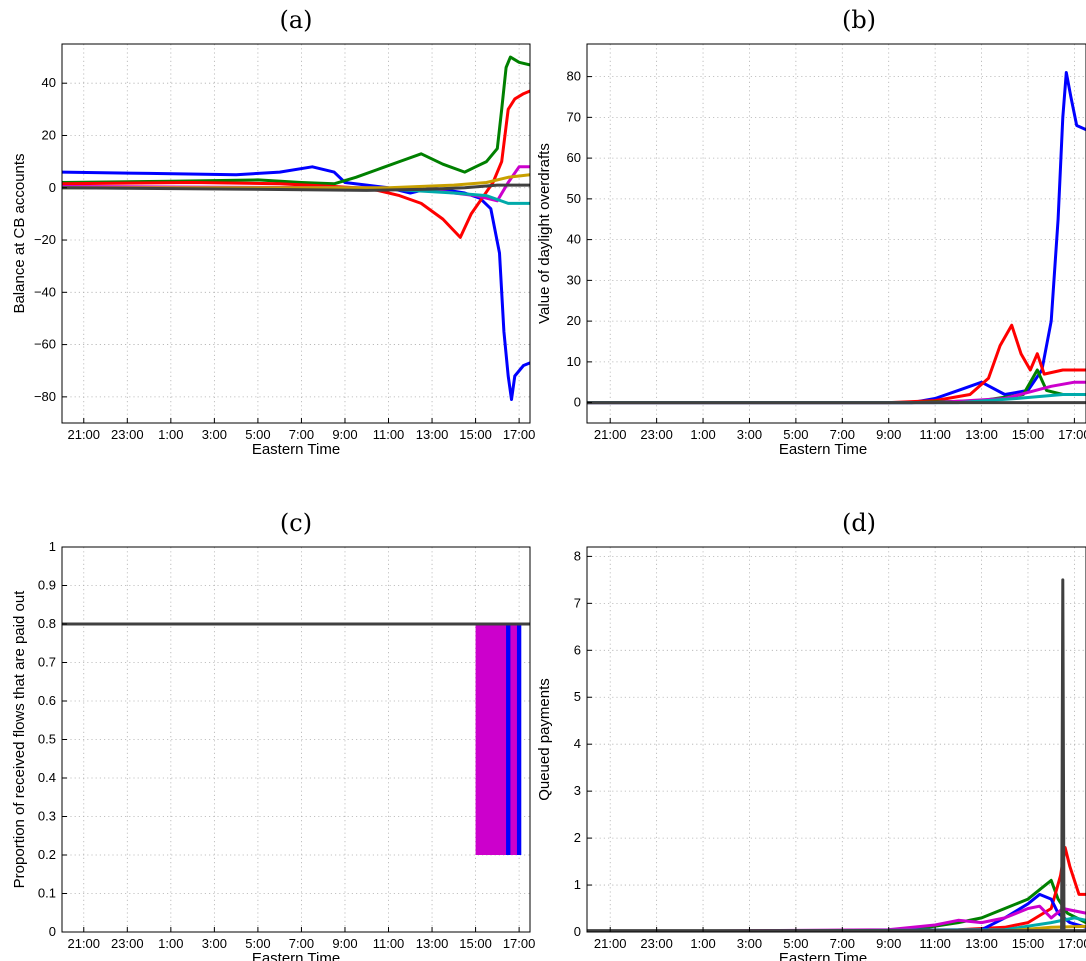  What do you see at coordinates (981, 943) in the screenshot?
I see `panel-4-x-tick-label: 13:00` at bounding box center [981, 943].